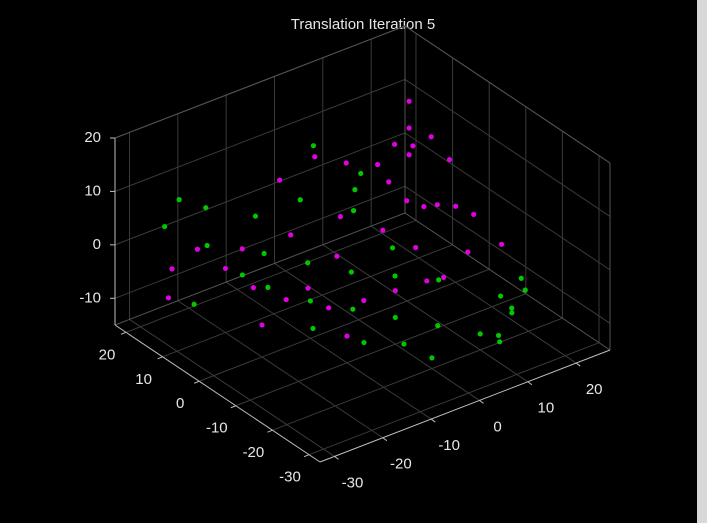  I want to click on y-tick-label: 10, so click(143, 379).